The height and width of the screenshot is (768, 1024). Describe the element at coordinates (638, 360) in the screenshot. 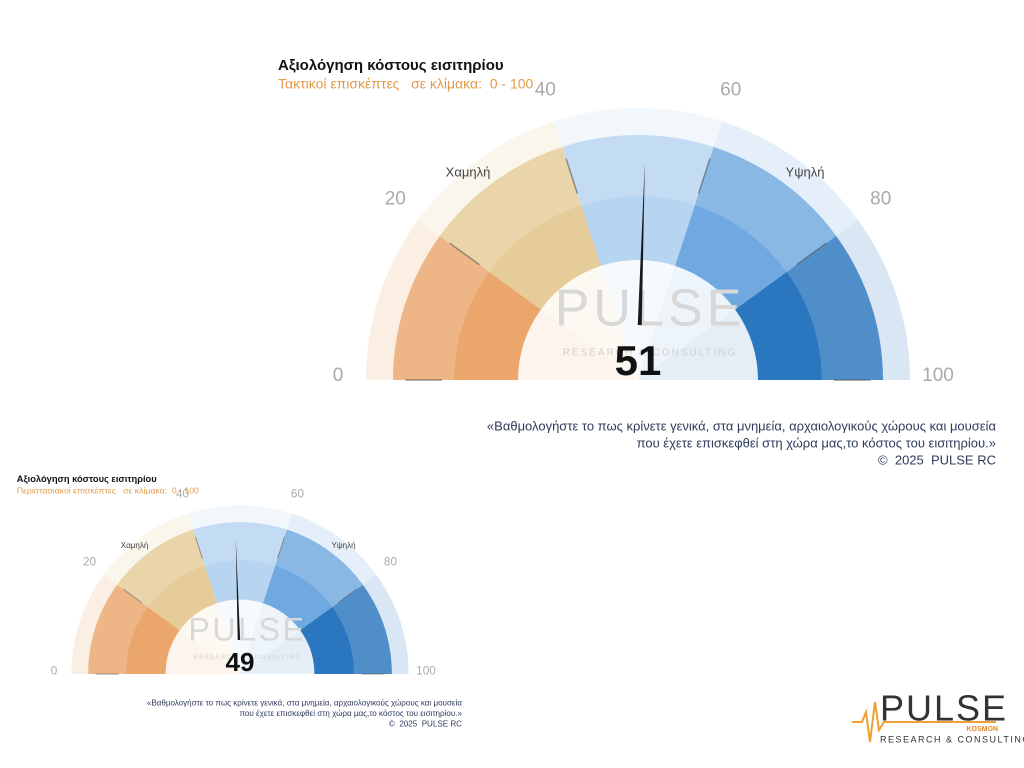

I see `value-label: 51` at that location.